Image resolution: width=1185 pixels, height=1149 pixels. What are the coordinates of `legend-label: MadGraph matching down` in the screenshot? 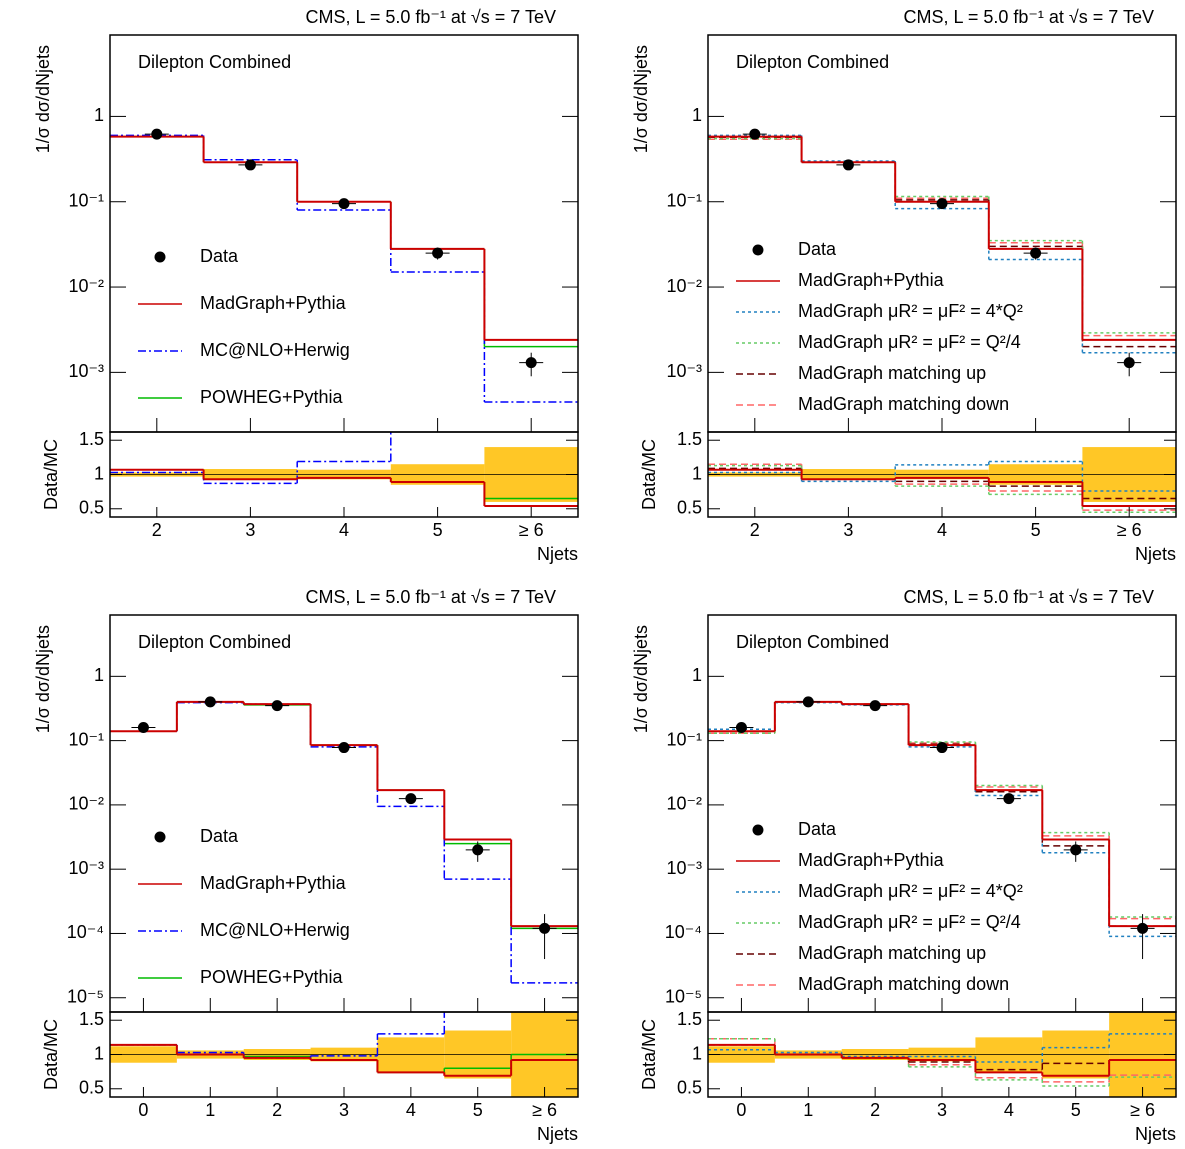 It's located at (903, 984).